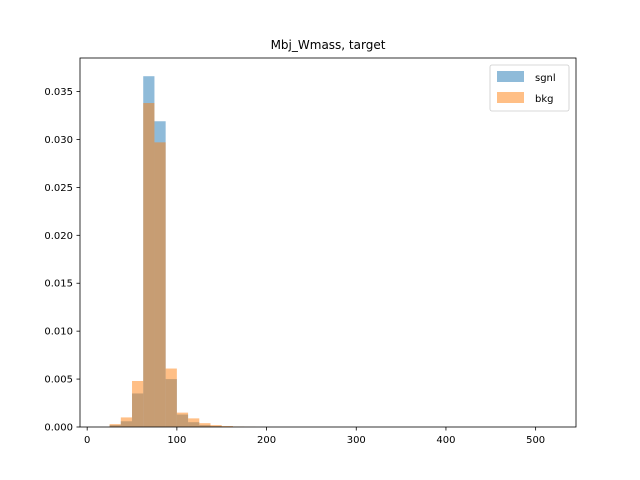 The image size is (640, 480). What do you see at coordinates (87, 440) in the screenshot?
I see `x-tick-label: 0` at bounding box center [87, 440].